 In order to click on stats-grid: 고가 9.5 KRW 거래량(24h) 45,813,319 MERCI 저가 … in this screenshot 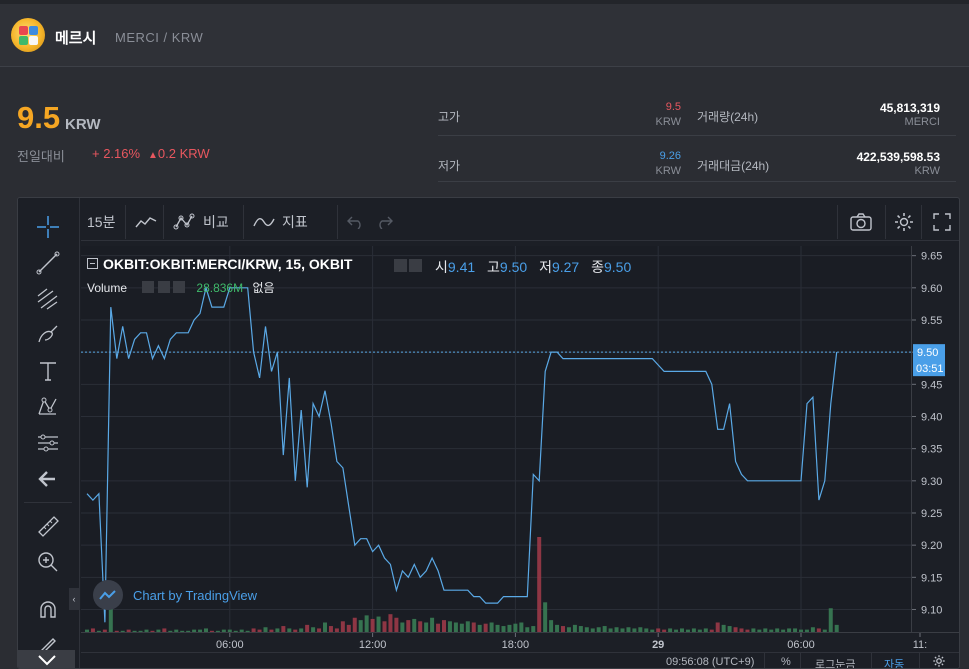, I will do `click(697, 137)`.